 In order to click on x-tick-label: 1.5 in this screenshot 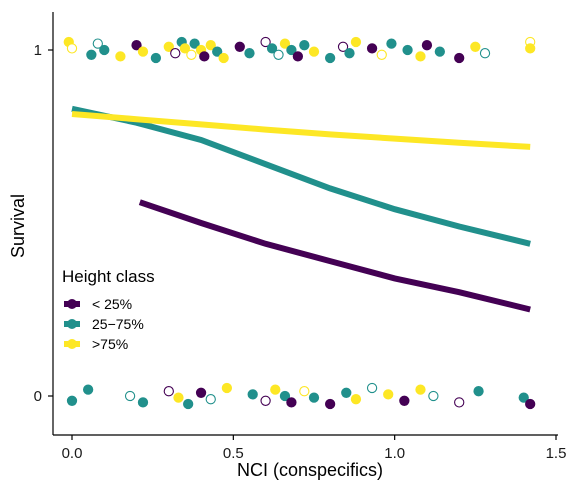, I will do `click(556, 453)`.